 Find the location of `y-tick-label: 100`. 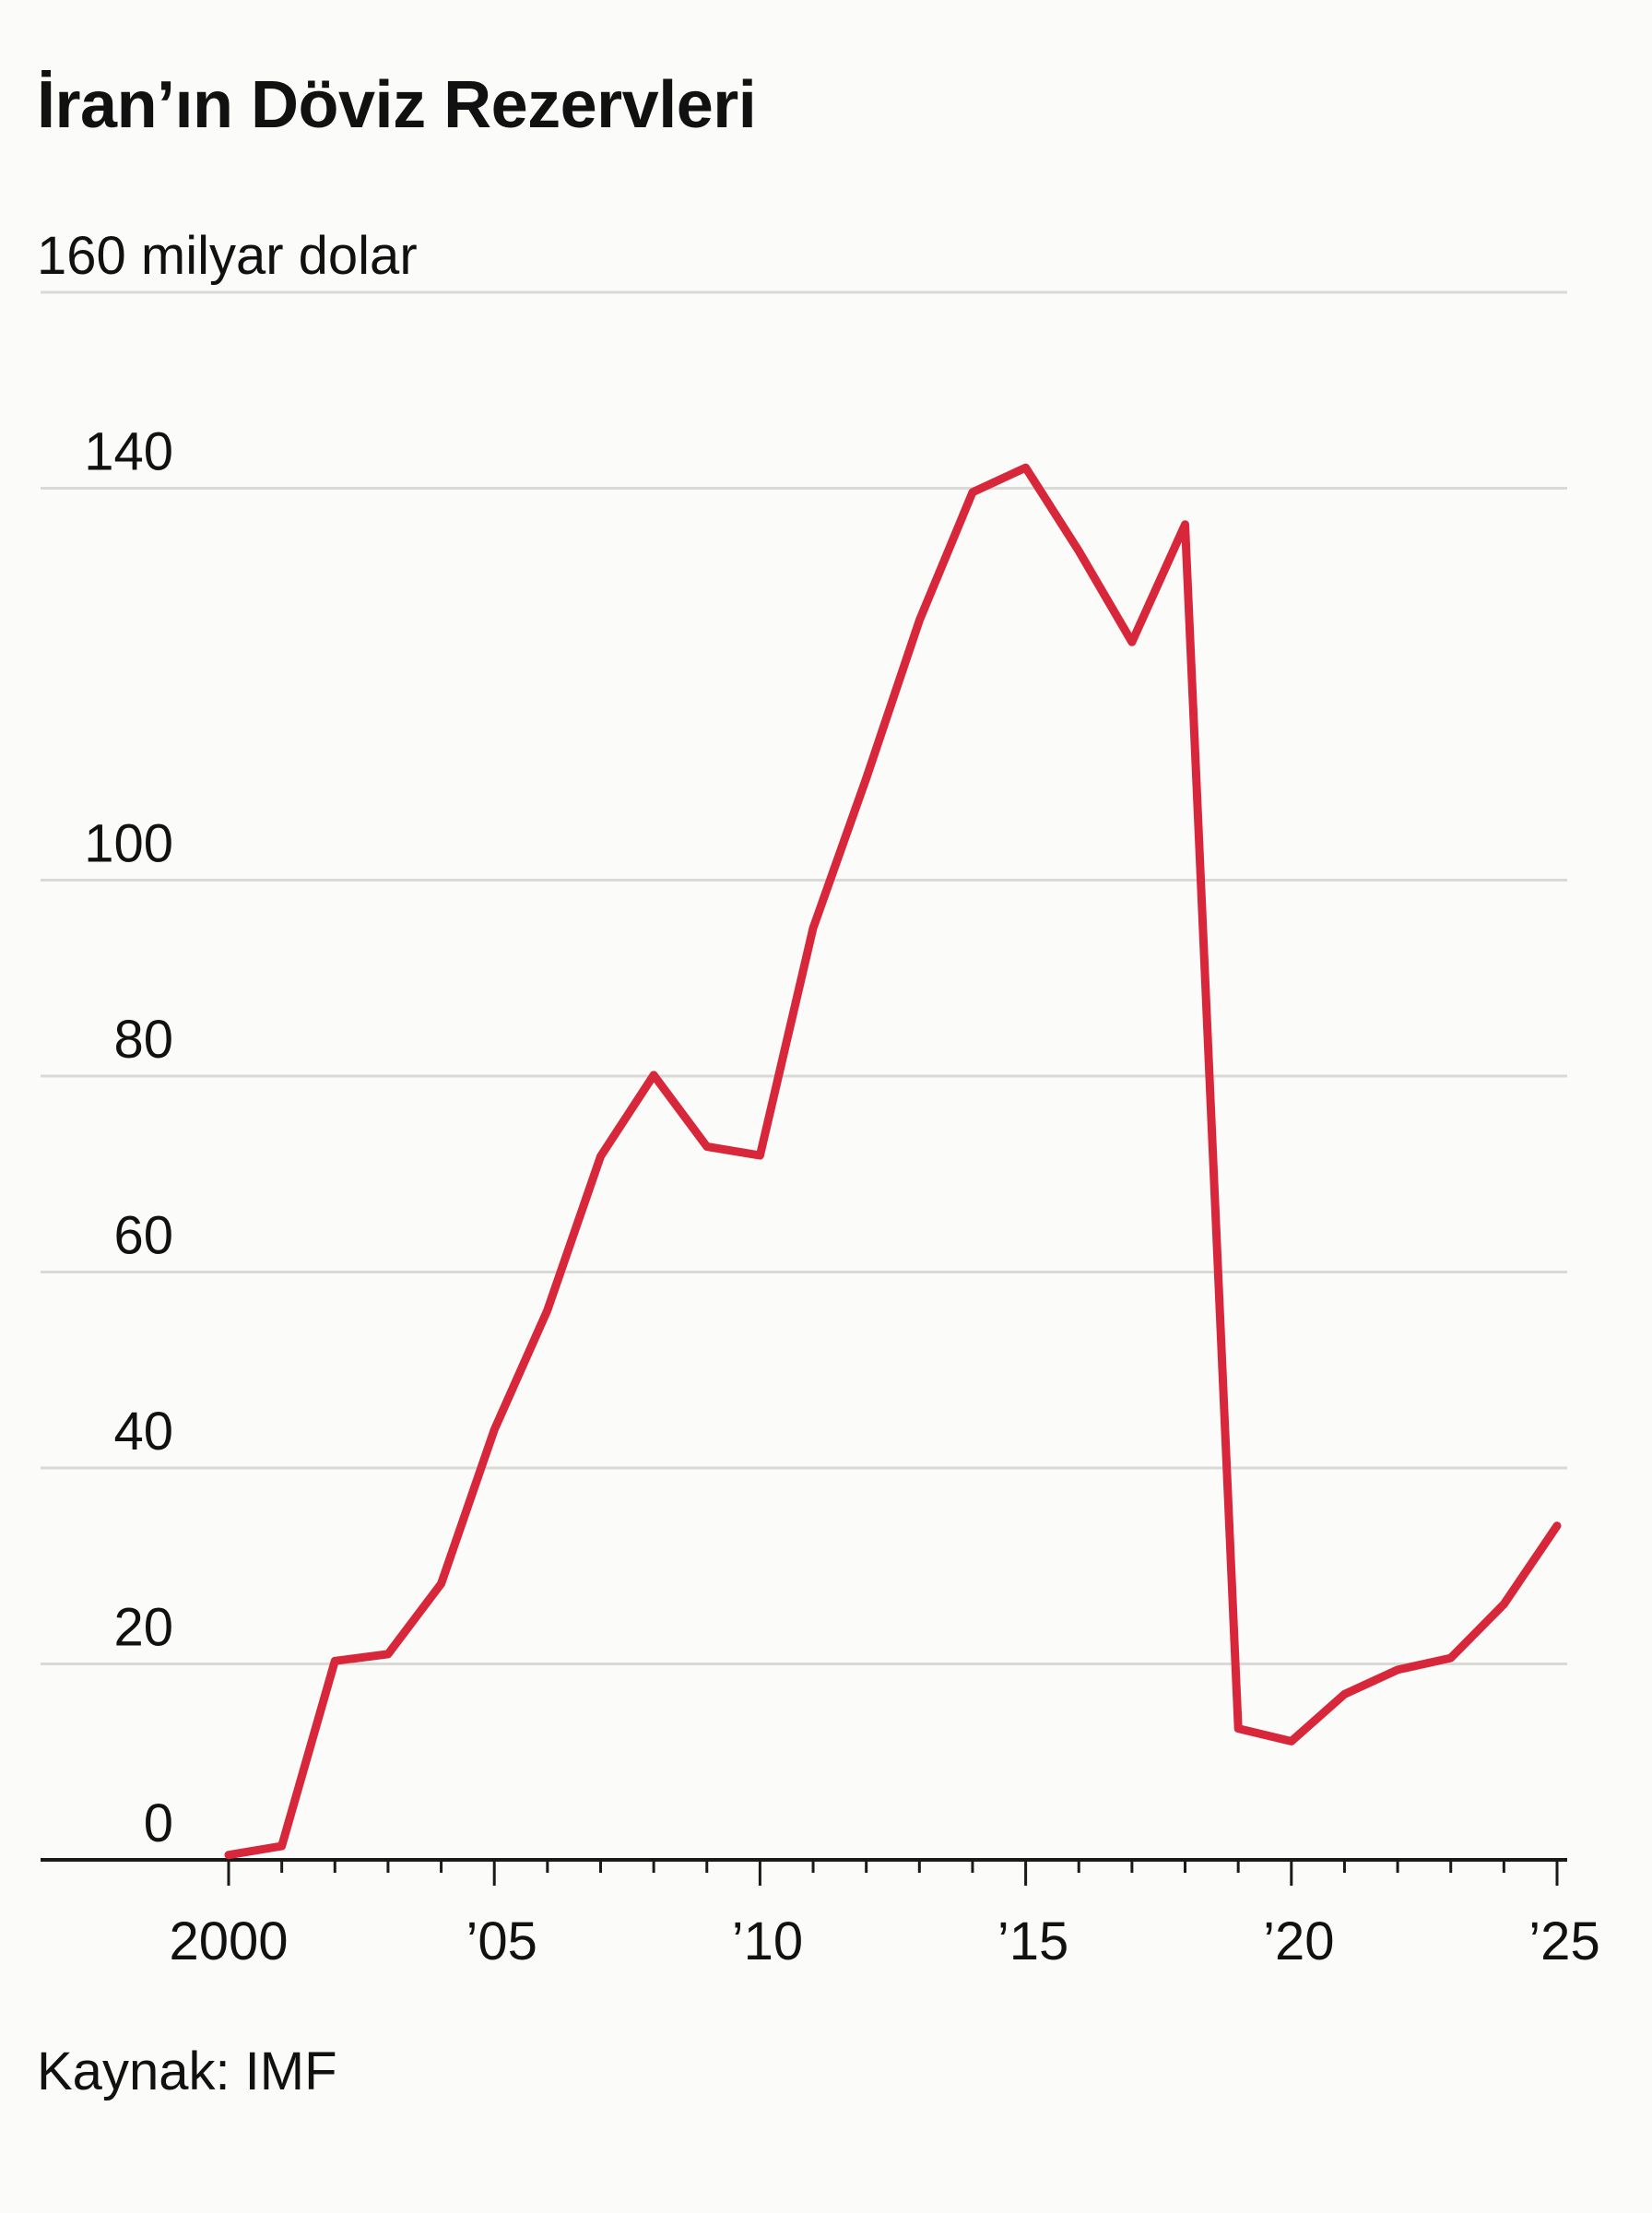

y-tick-label: 100 is located at coordinates (128, 844).